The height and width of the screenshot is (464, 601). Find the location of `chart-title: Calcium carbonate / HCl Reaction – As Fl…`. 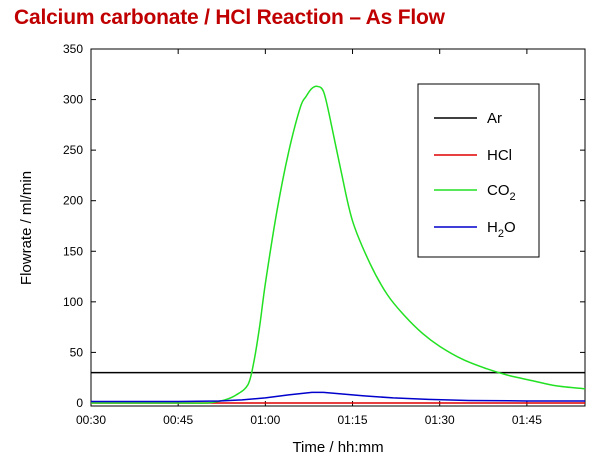

chart-title: Calcium carbonate / HCl Reaction – As Fl… is located at coordinates (229, 17).